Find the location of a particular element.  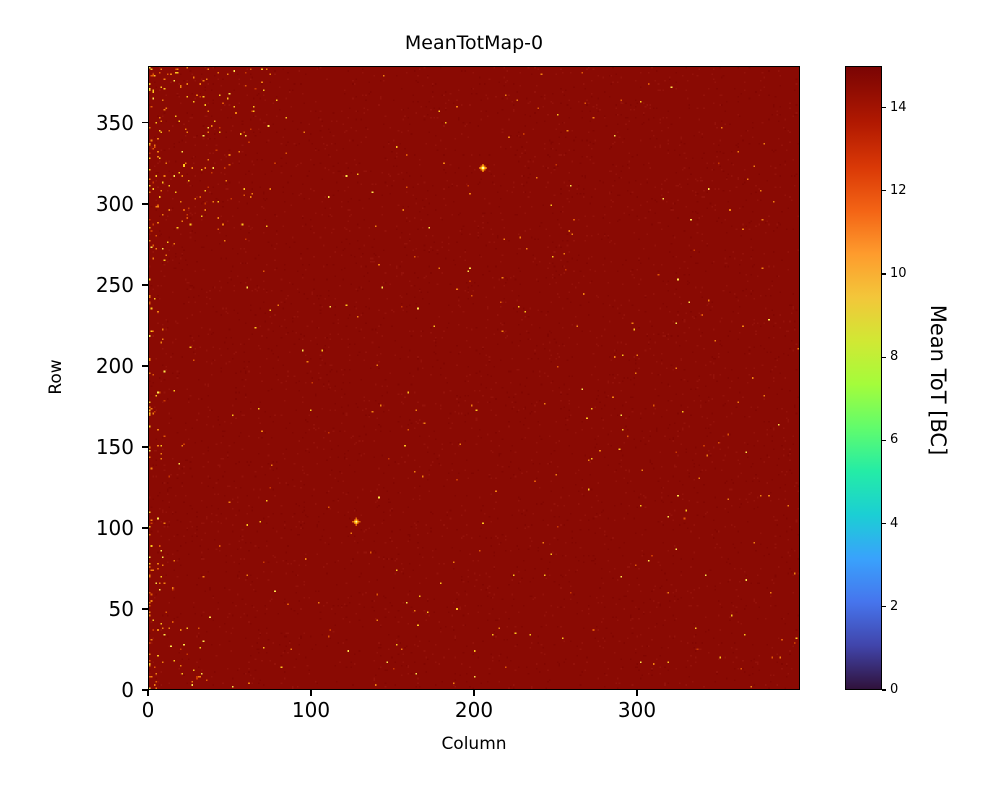

y-tick-label: 200 is located at coordinates (114, 365).